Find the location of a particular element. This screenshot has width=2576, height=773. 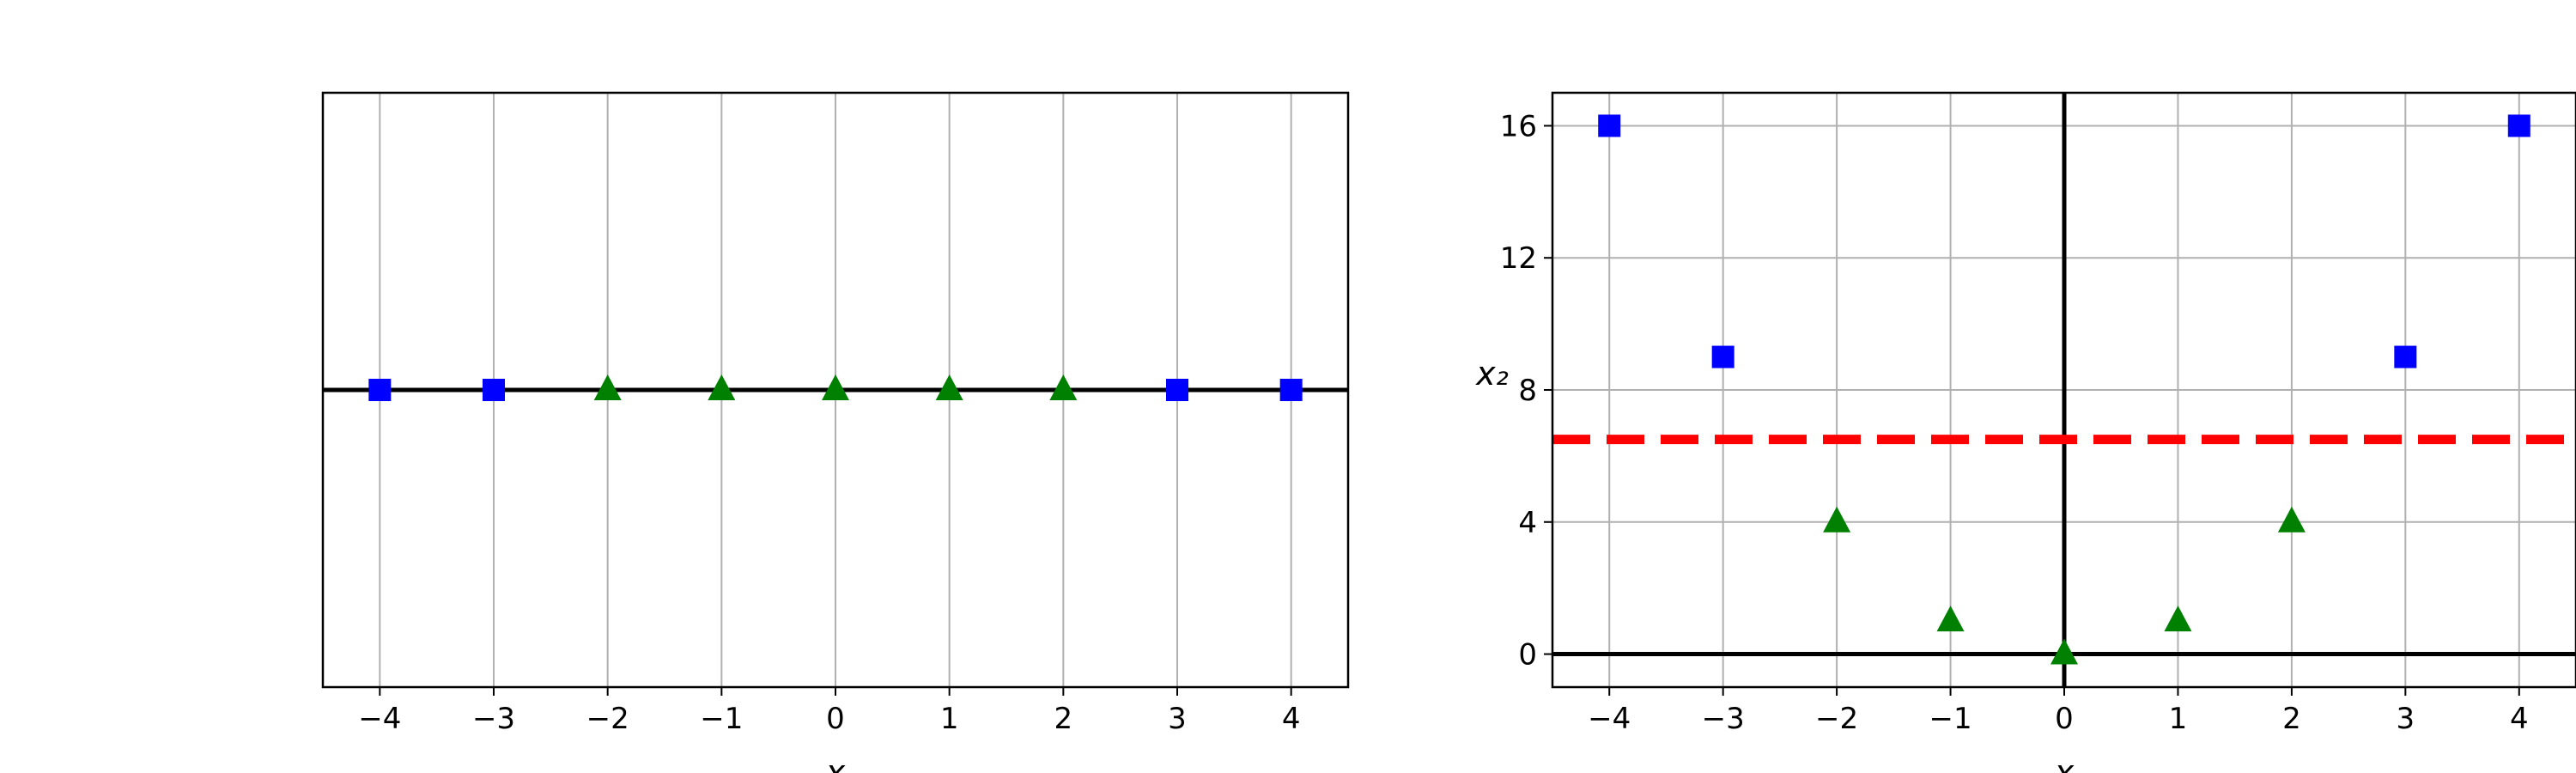

y-tick-label: 12 is located at coordinates (1518, 258).